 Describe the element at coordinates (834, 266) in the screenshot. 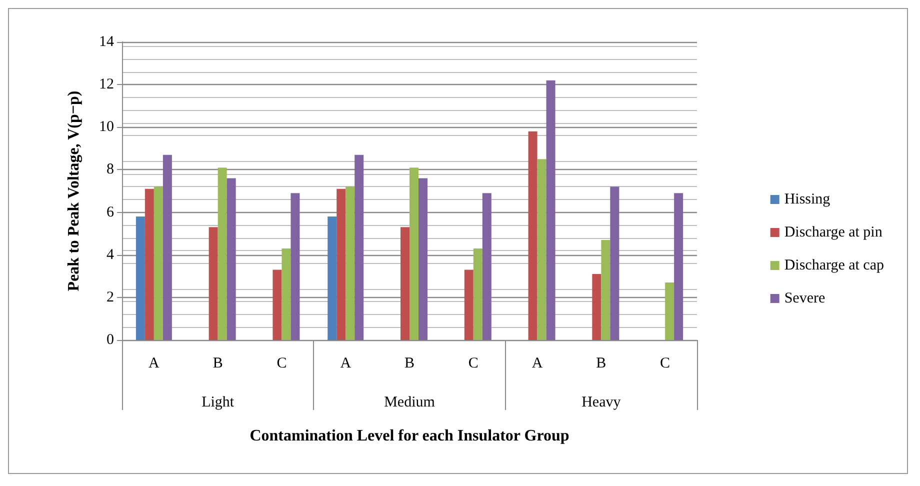

I see `legend-label: Discharge at cap` at that location.